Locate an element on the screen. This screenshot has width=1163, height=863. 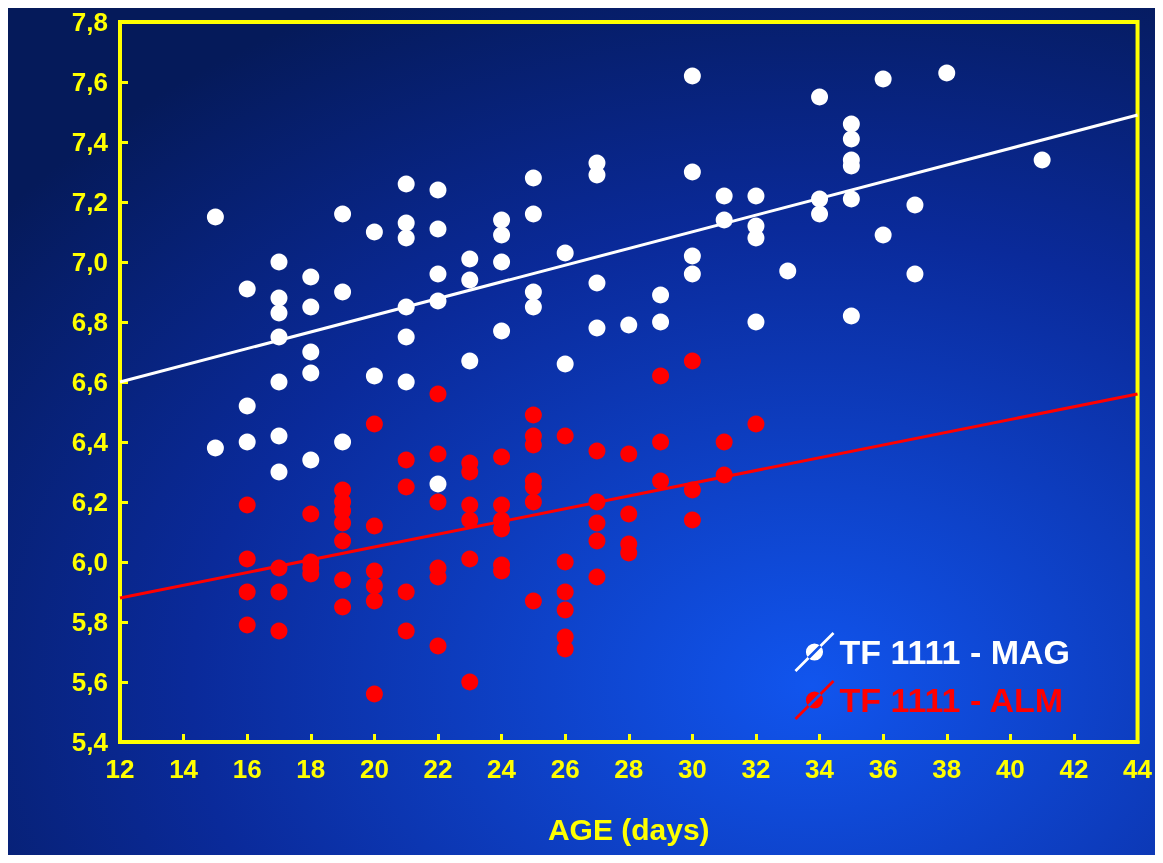
x-axis-title: AGE (days) is located at coordinates (628, 829).